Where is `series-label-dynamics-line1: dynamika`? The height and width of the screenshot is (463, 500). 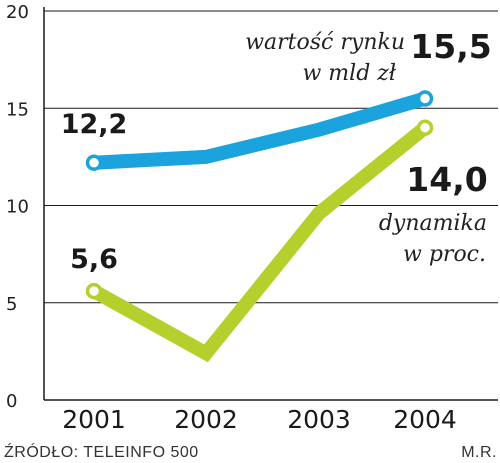 series-label-dynamics-line1: dynamika is located at coordinates (433, 223).